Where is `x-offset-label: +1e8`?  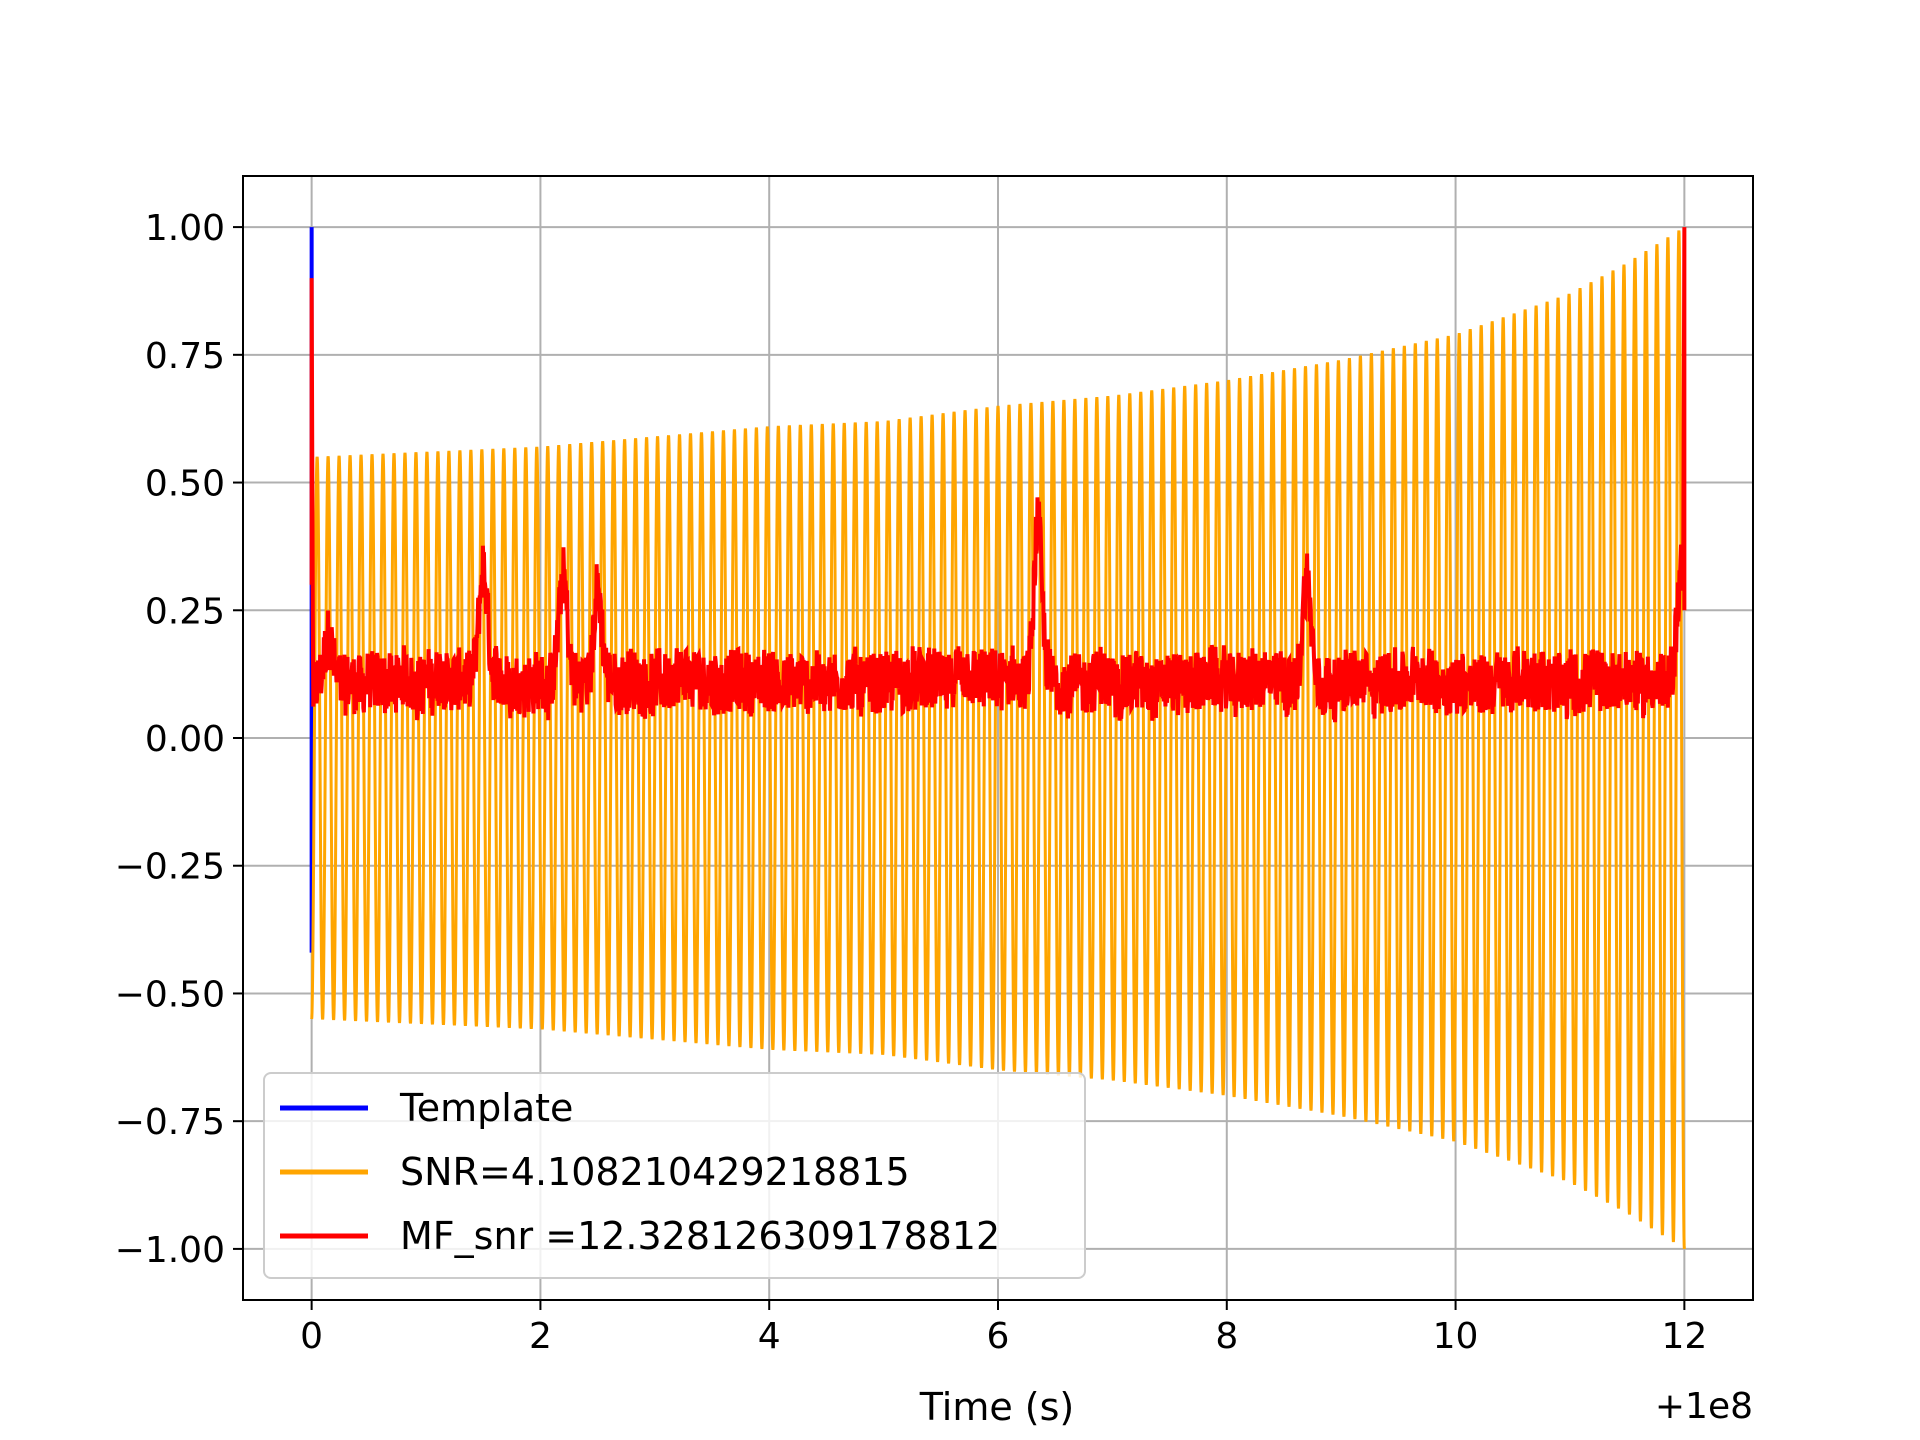
x-offset-label: +1e8 is located at coordinates (1704, 1406).